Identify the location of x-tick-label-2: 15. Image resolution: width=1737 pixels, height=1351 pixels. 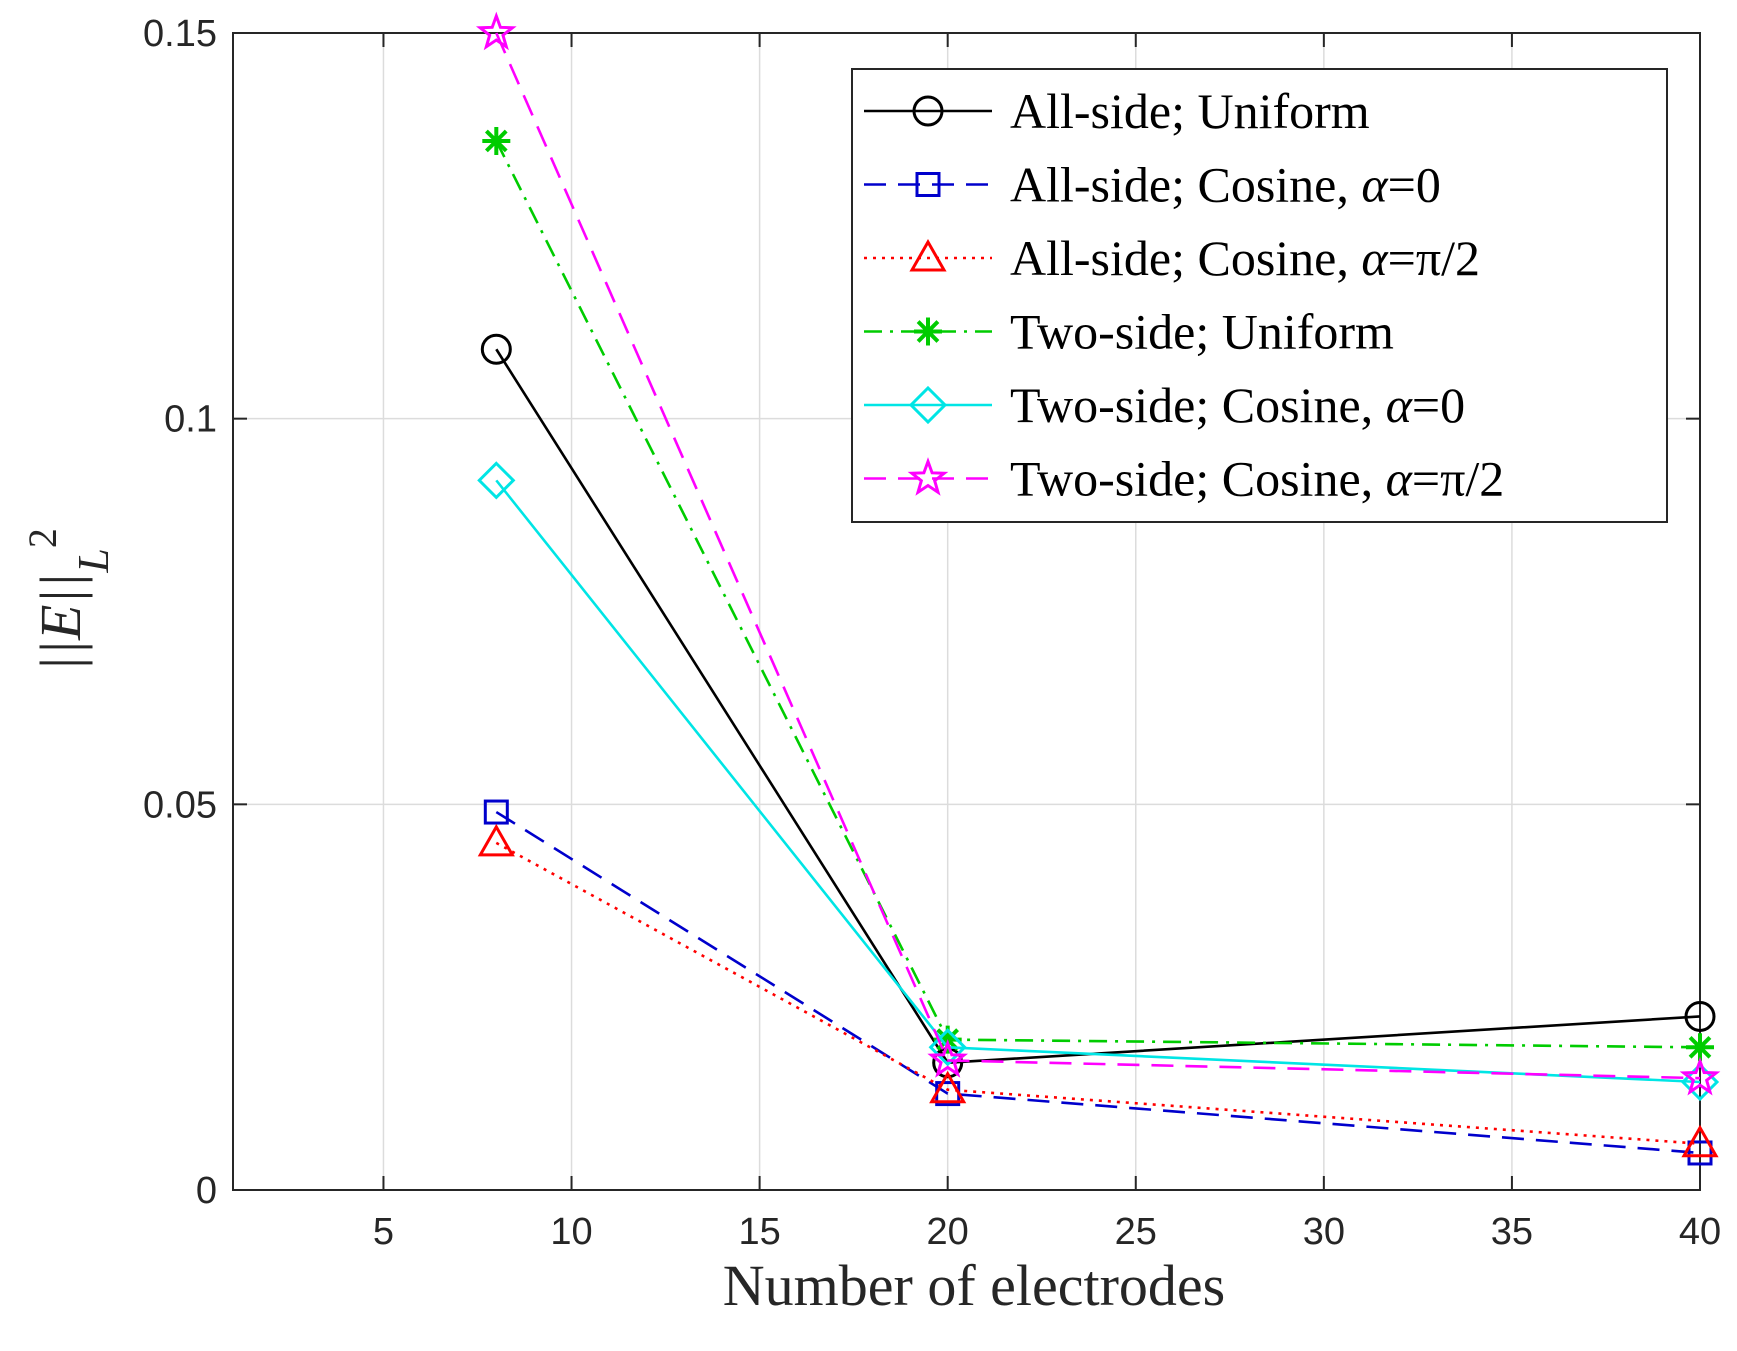
(759, 1232).